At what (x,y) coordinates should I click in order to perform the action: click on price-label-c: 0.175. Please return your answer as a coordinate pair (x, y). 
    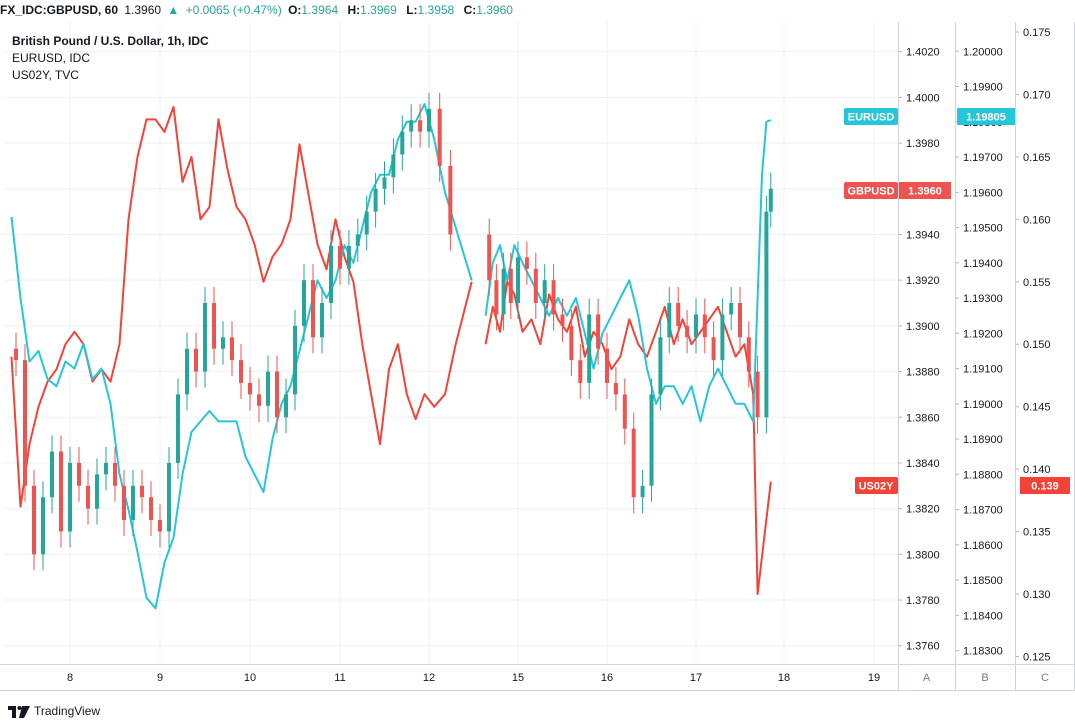
    Looking at the image, I should click on (1037, 33).